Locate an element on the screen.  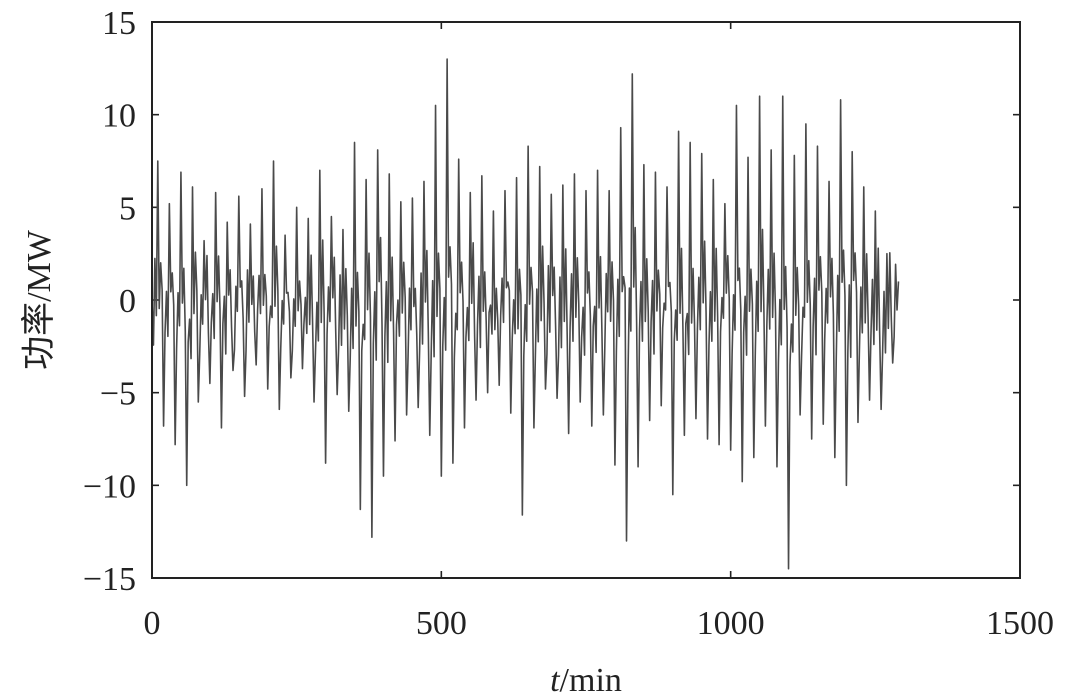
y-tick-label: 5 is located at coordinates (127, 208).